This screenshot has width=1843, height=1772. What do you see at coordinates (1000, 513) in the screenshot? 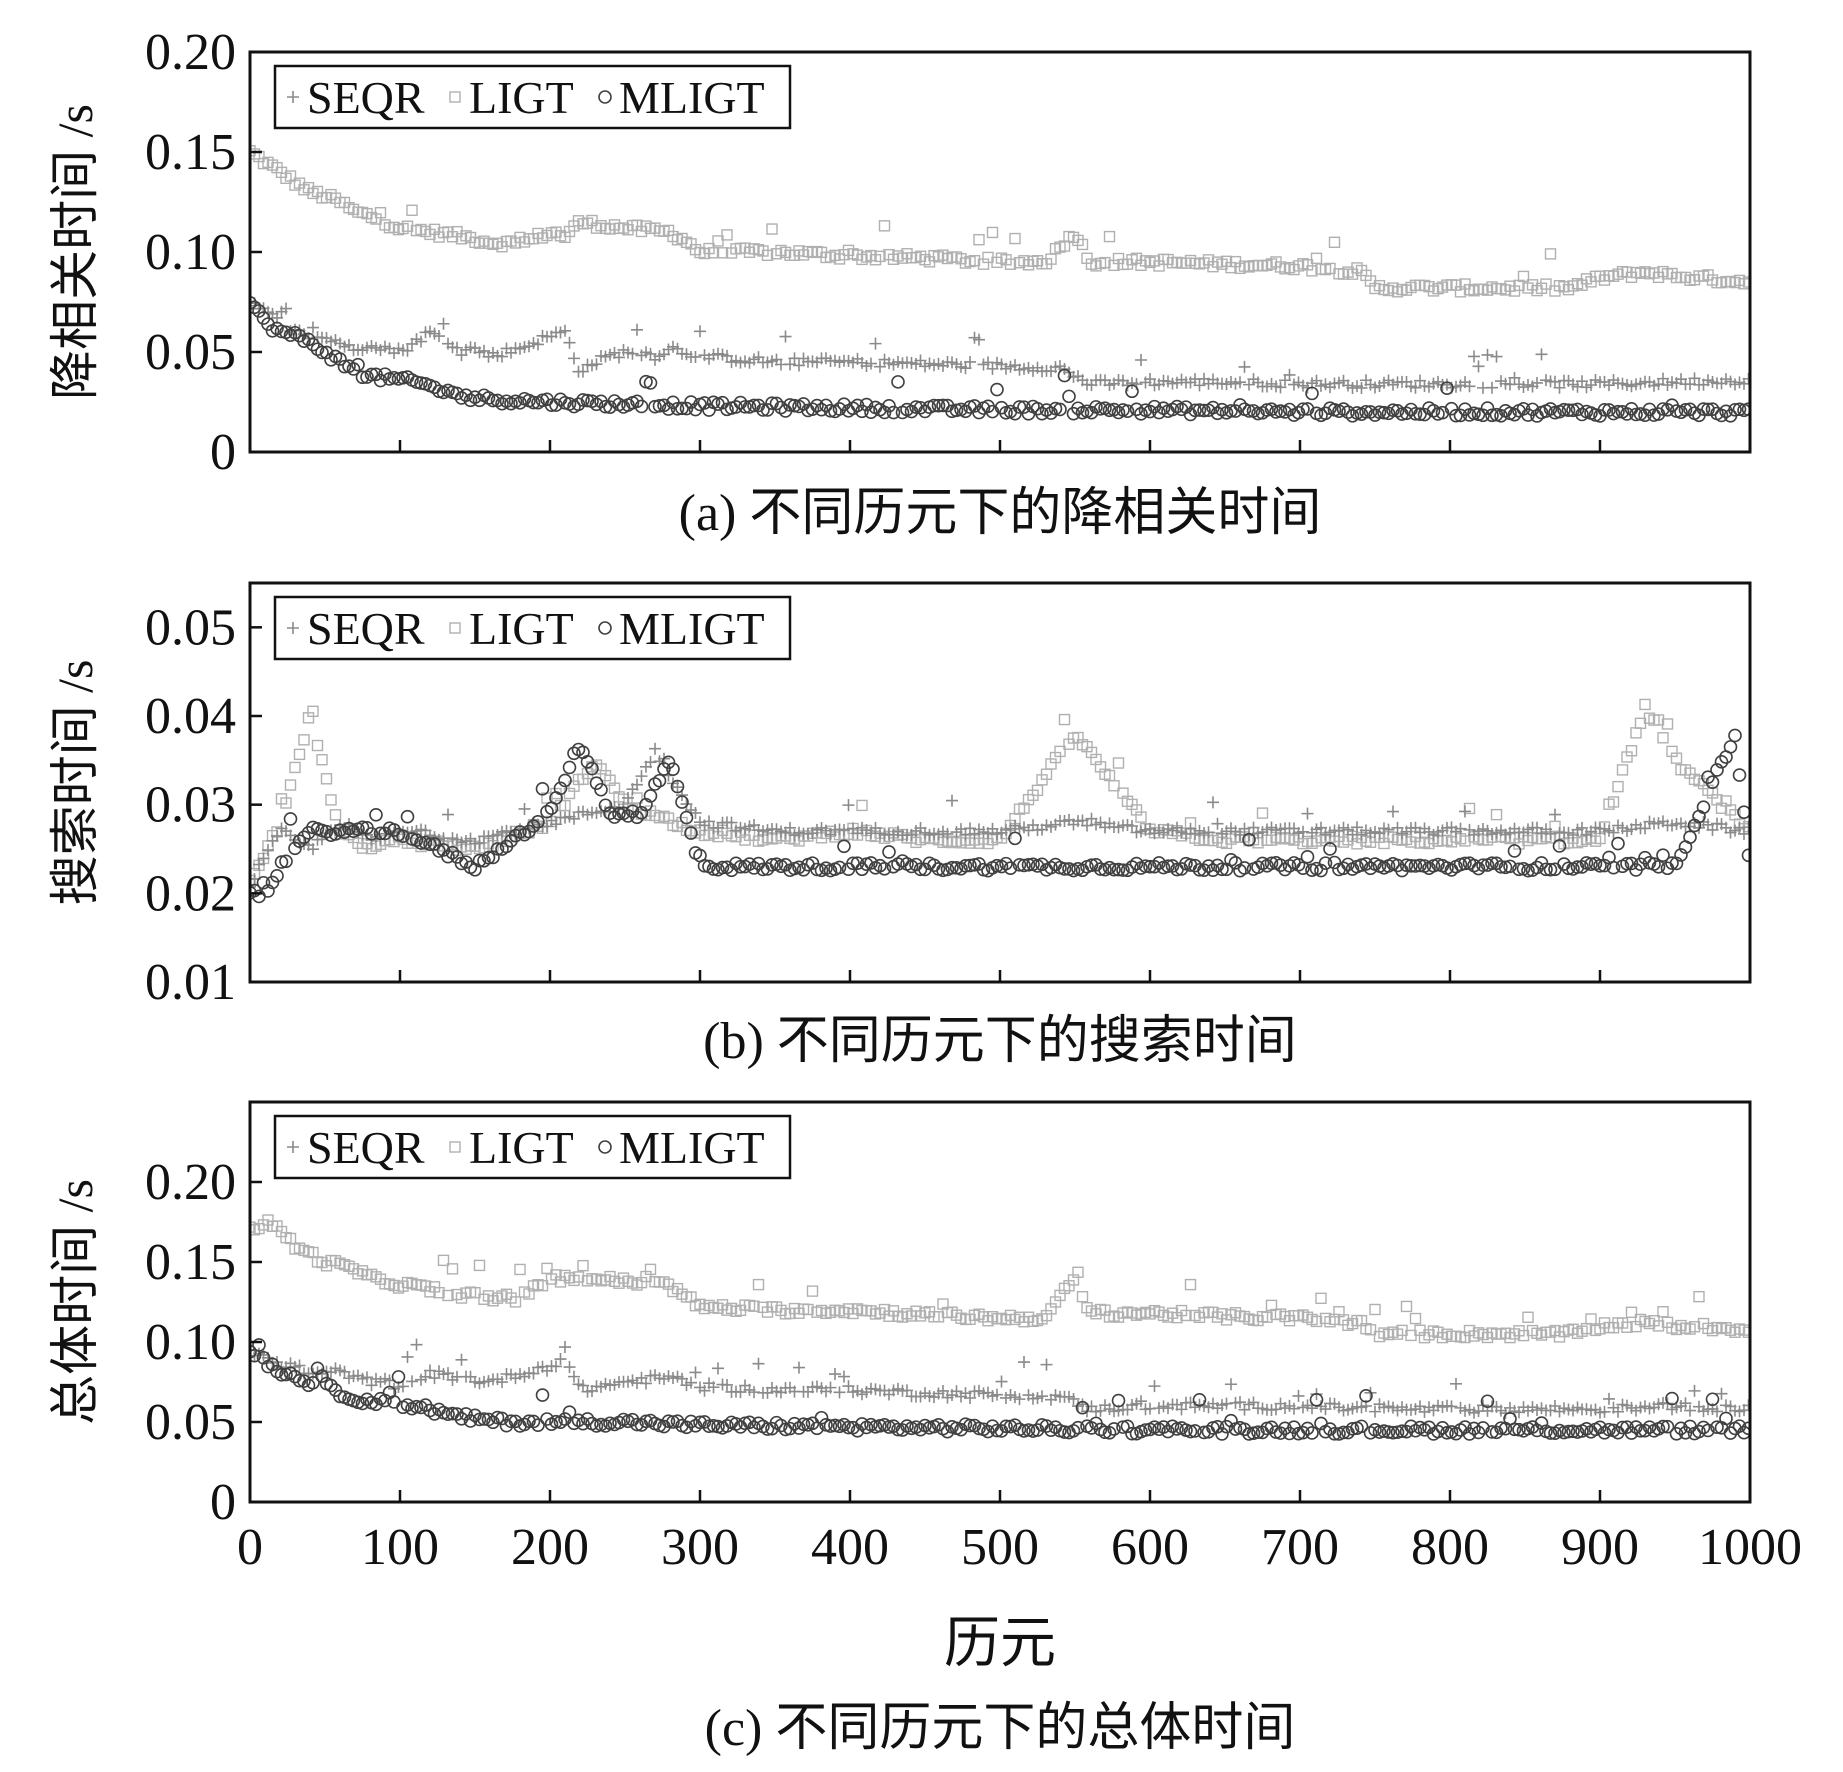
I see `caption-a: (a) 不同历元下的降相关时间` at bounding box center [1000, 513].